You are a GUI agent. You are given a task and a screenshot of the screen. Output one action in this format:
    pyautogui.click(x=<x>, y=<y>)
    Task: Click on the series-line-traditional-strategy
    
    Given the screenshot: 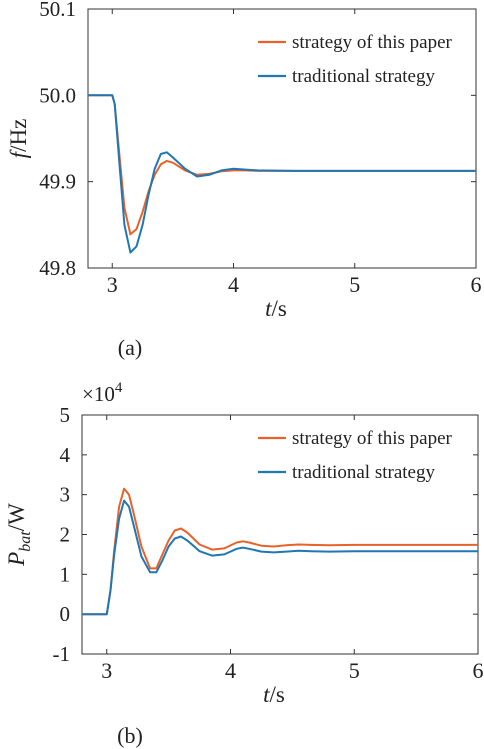 What is the action you would take?
    pyautogui.click(x=280, y=557)
    